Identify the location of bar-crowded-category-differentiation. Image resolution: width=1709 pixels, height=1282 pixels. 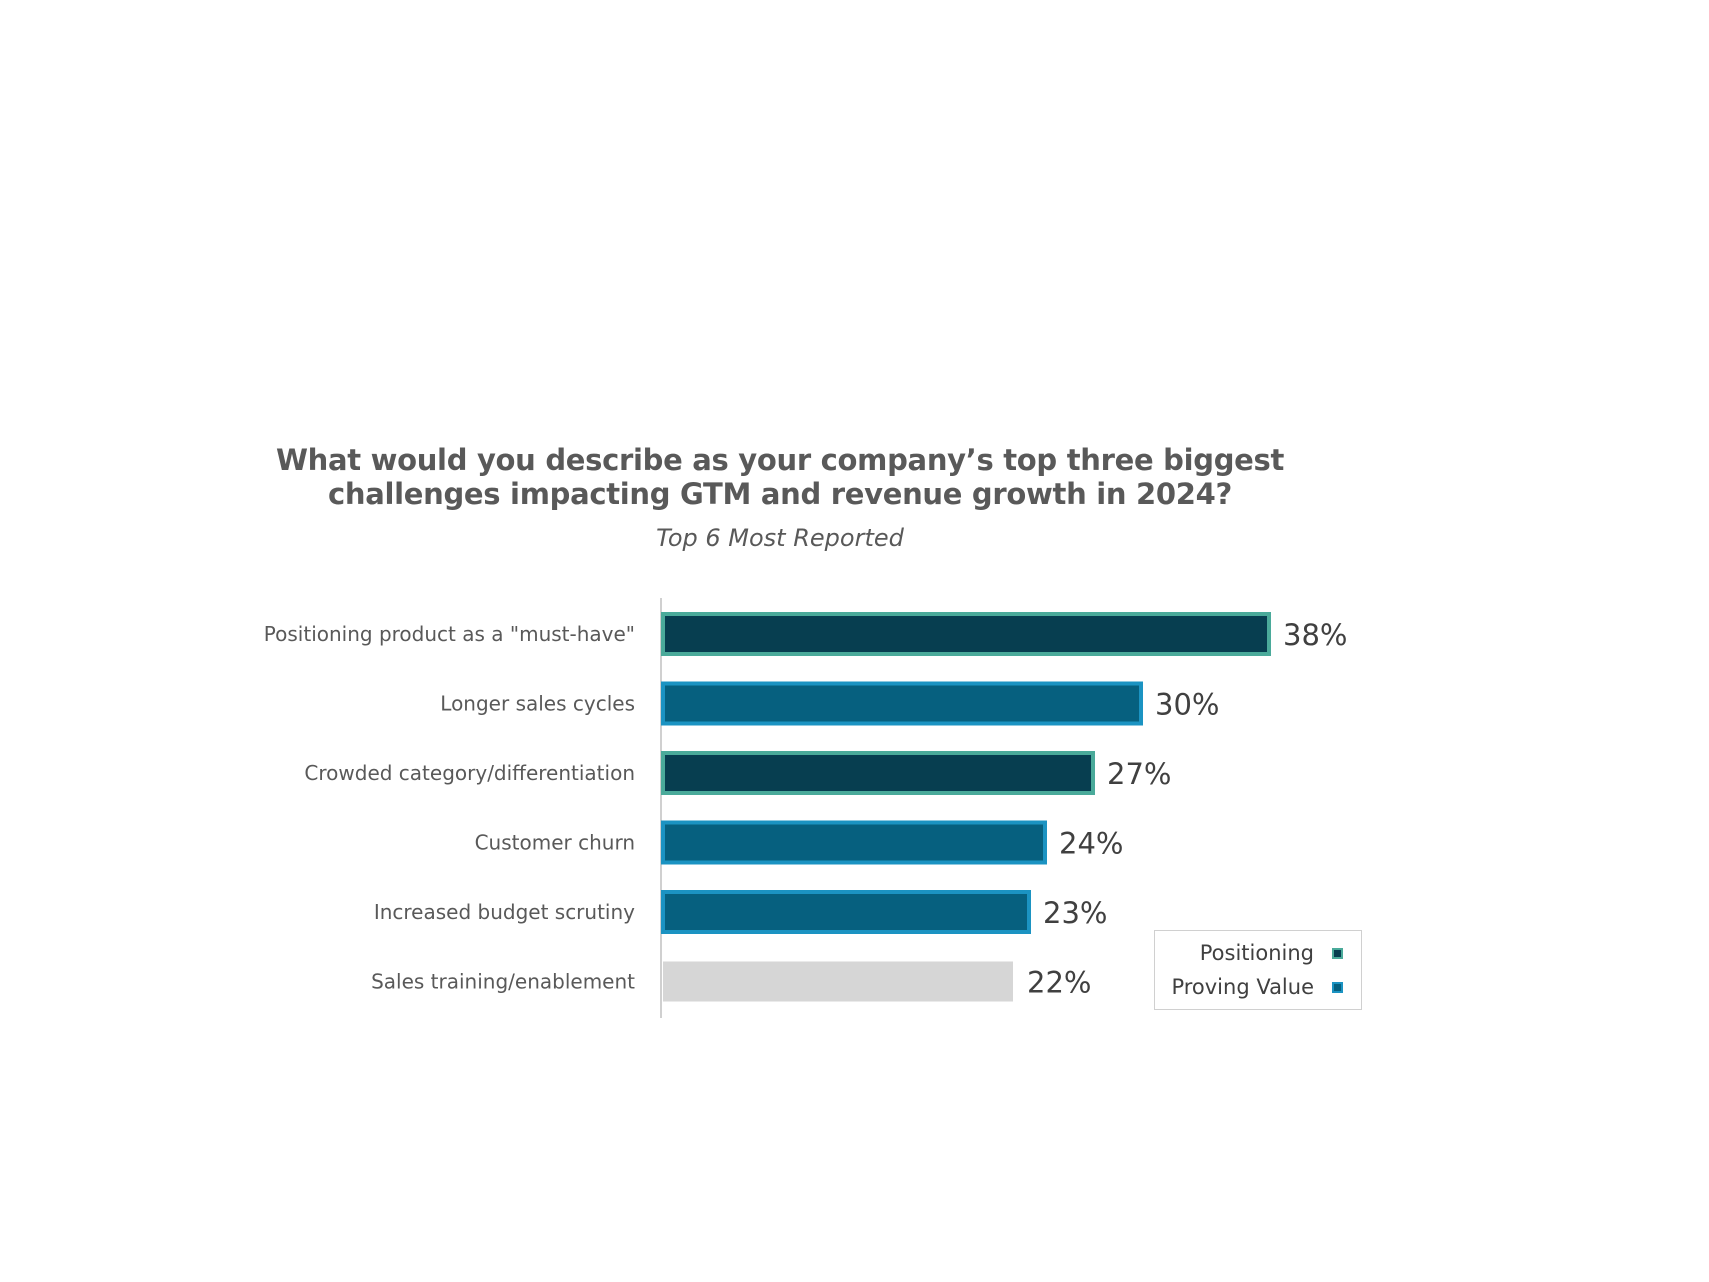
(878, 773).